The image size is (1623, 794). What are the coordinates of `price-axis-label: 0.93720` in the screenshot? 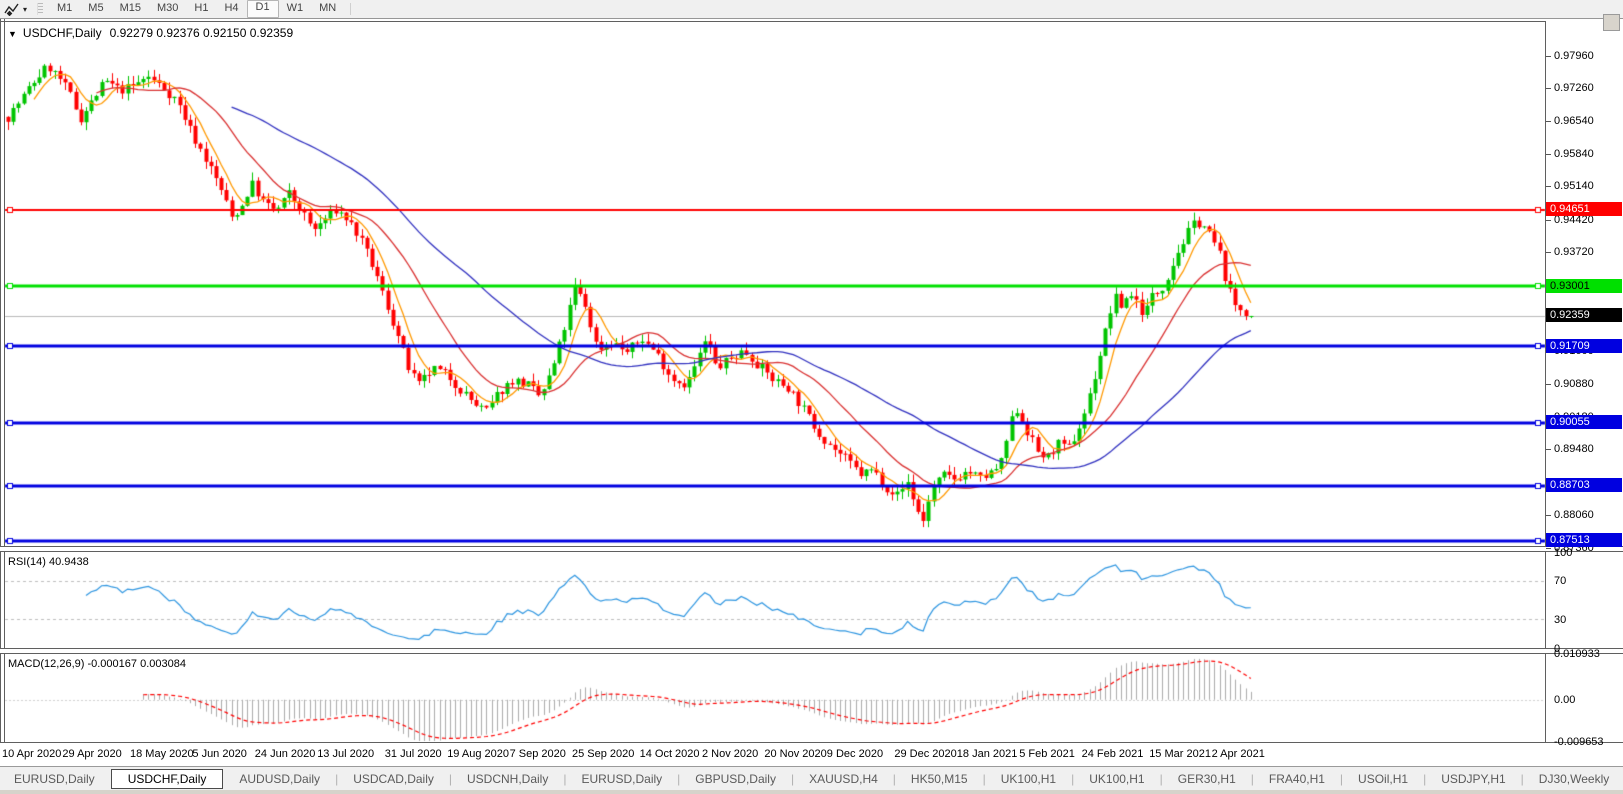 It's located at (1574, 252).